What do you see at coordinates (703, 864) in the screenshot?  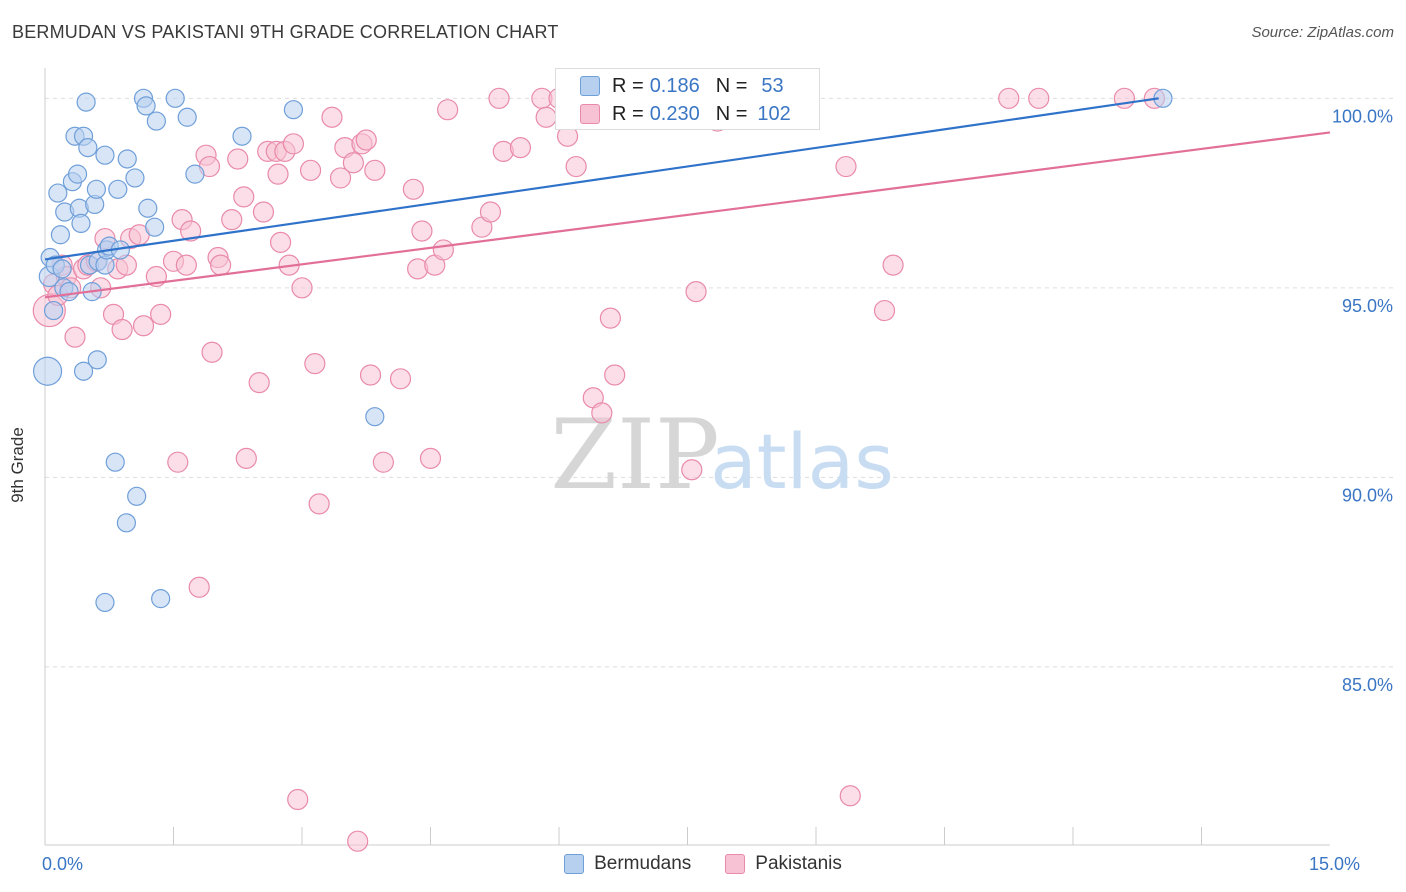 I see `series-legend: Bermudans Pakistanis` at bounding box center [703, 864].